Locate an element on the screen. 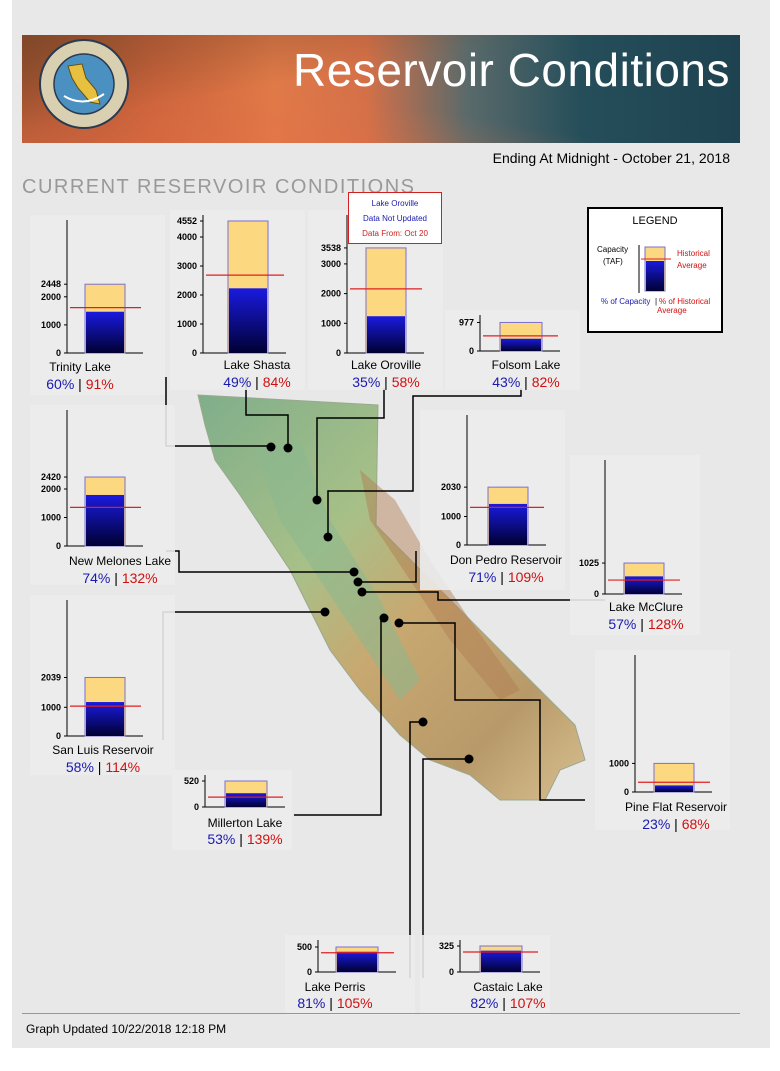 The image size is (780, 1071). note-line-3: Data From: Oct 20 is located at coordinates (395, 233).